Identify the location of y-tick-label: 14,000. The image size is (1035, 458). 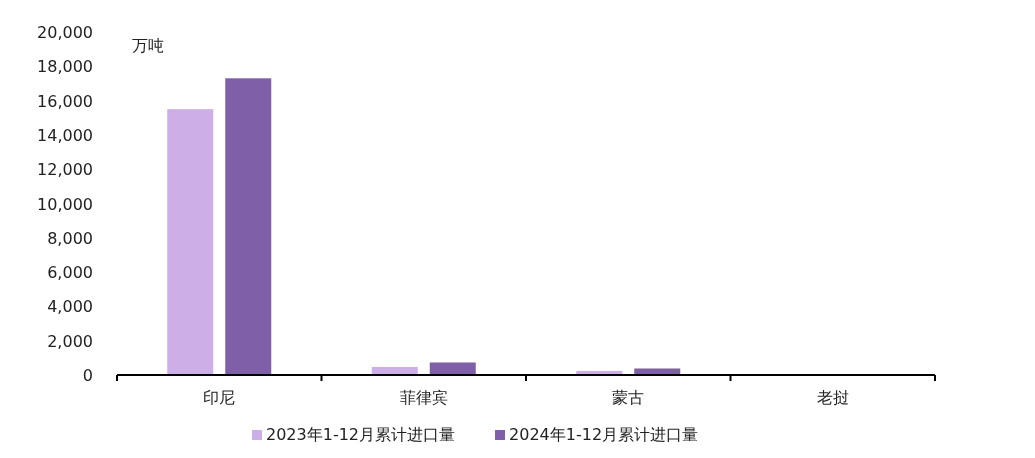
(65, 135).